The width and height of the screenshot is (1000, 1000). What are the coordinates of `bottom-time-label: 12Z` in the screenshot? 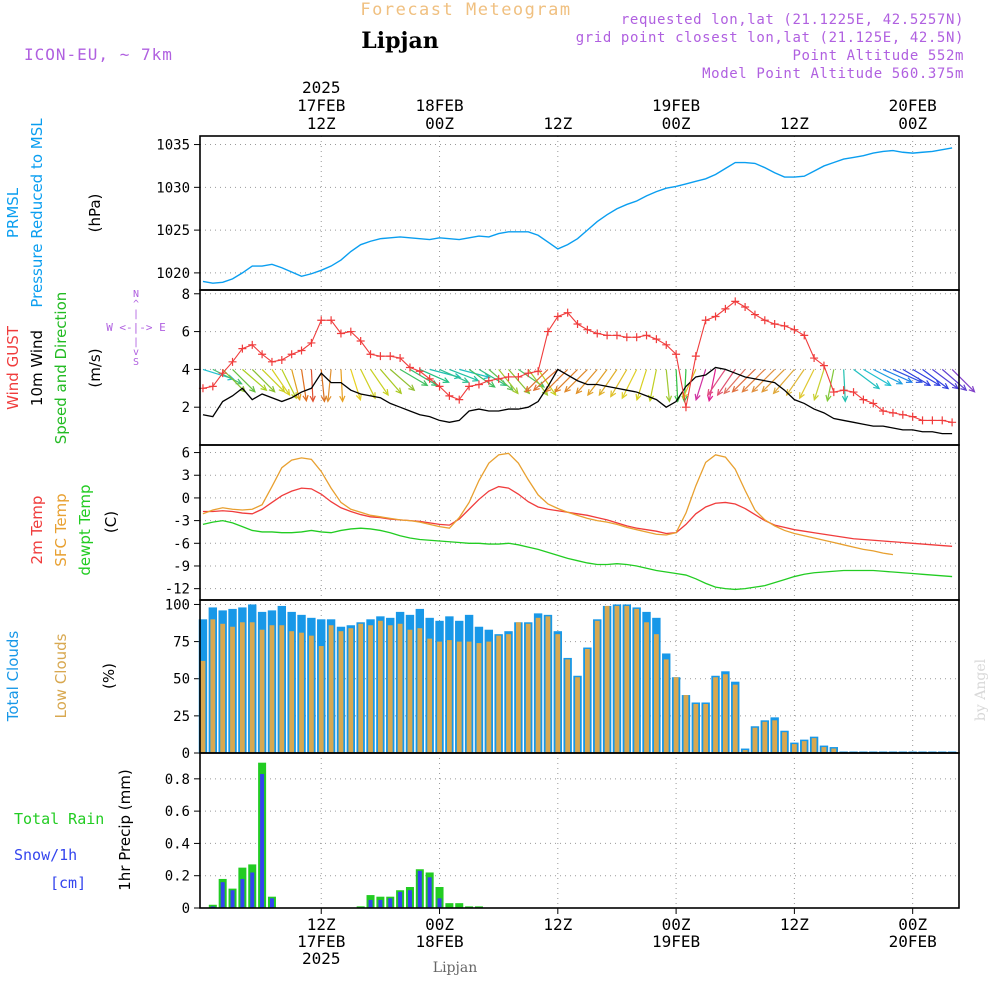 It's located at (321, 924).